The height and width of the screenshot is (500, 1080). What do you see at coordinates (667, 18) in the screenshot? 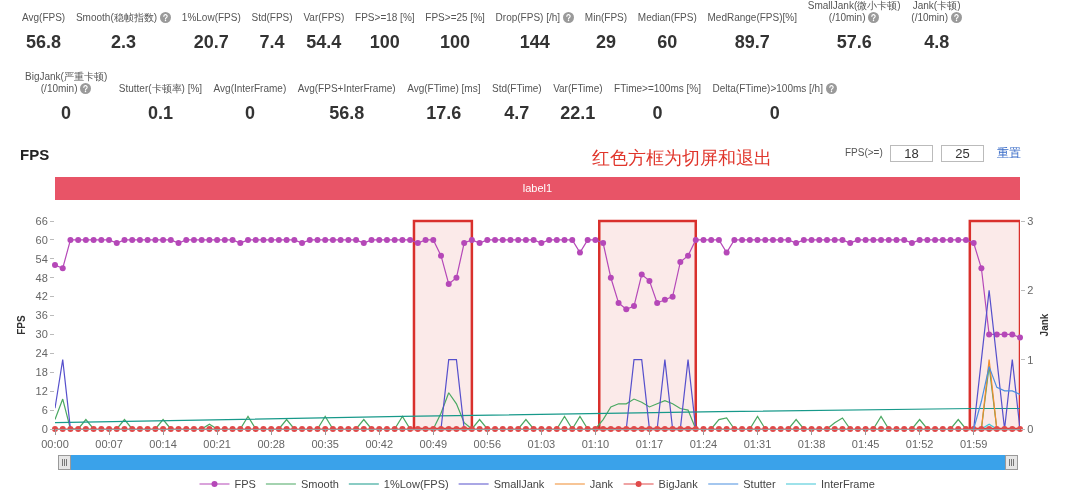
I see `category-label: Median(FPS)` at bounding box center [667, 18].